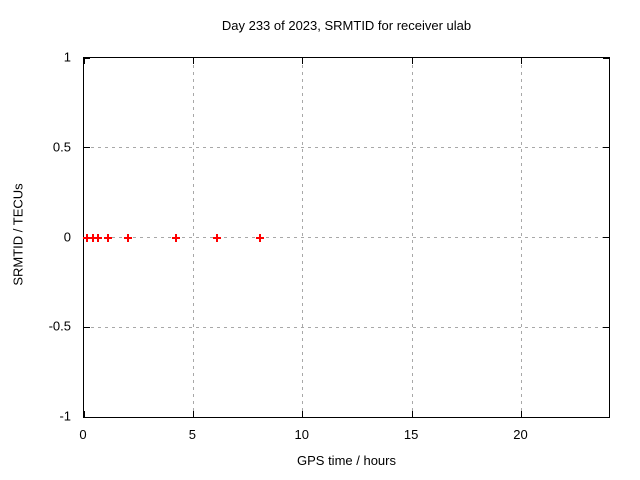  Describe the element at coordinates (59, 326) in the screenshot. I see `y-tick-label: -0.5` at that location.